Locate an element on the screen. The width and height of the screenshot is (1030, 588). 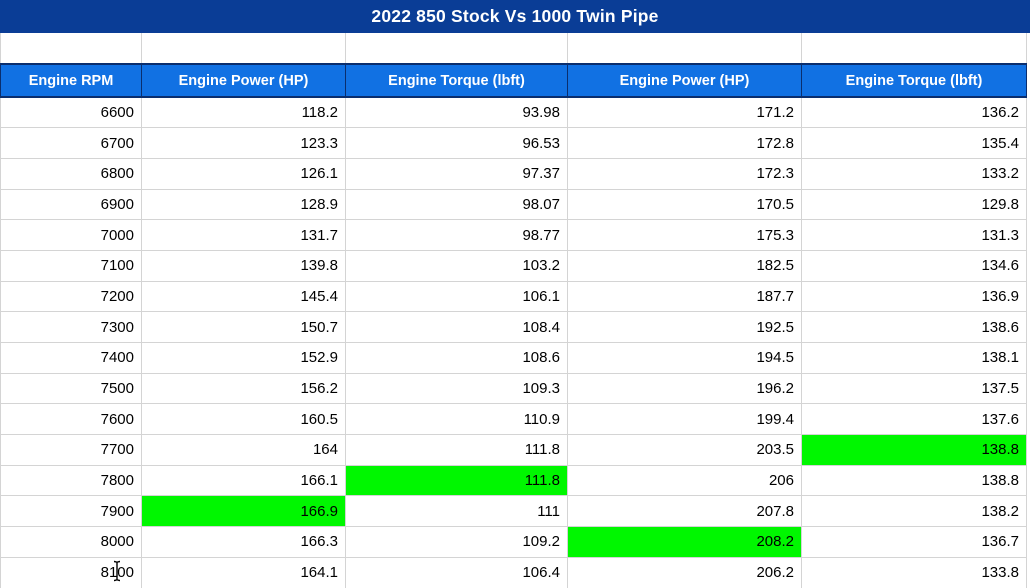
title-bar: 2022 850 Stock Vs 1000 Twin Pipe is located at coordinates (515, 16).